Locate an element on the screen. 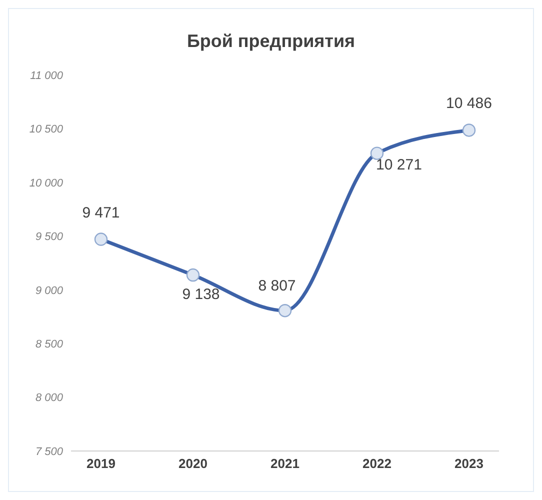 This screenshot has width=542, height=500. y-tick-label: 7 500 is located at coordinates (49, 452).